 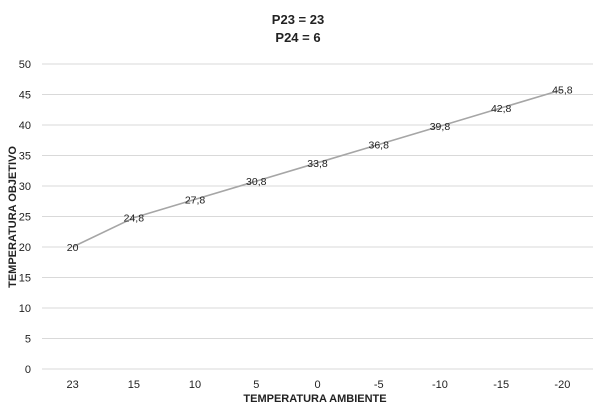 I want to click on x-tick-labels: 23 15 10 5 0 -5 -10 -15 -20, so click(x=318, y=385).